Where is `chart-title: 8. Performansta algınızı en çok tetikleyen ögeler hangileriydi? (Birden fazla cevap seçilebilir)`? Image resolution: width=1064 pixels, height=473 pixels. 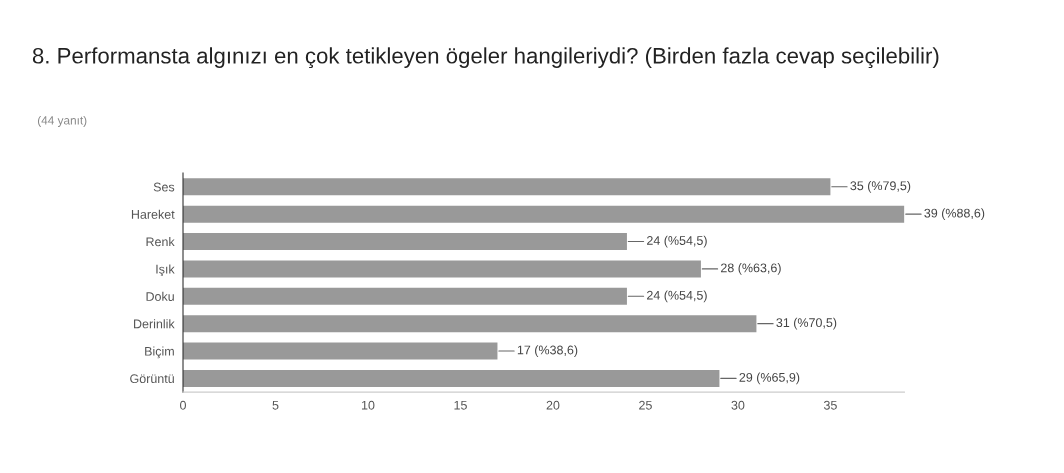 chart-title: 8. Performansta algınızı en çok tetikleyen ögeler hangileriydi? (Birden fazla cevap seçilebilir) is located at coordinates (485, 58).